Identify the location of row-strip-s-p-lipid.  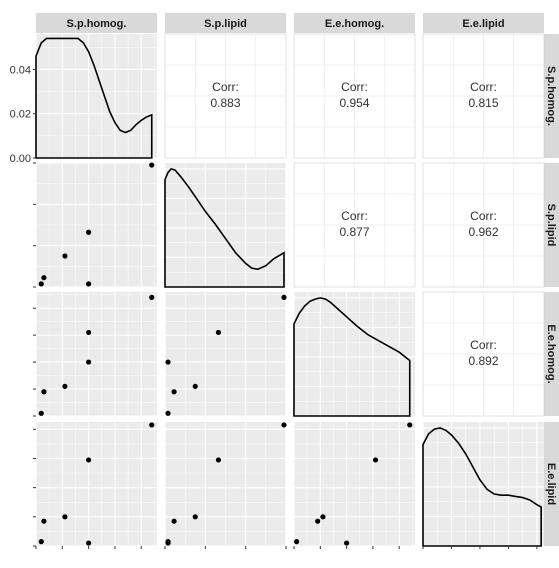
(551, 225).